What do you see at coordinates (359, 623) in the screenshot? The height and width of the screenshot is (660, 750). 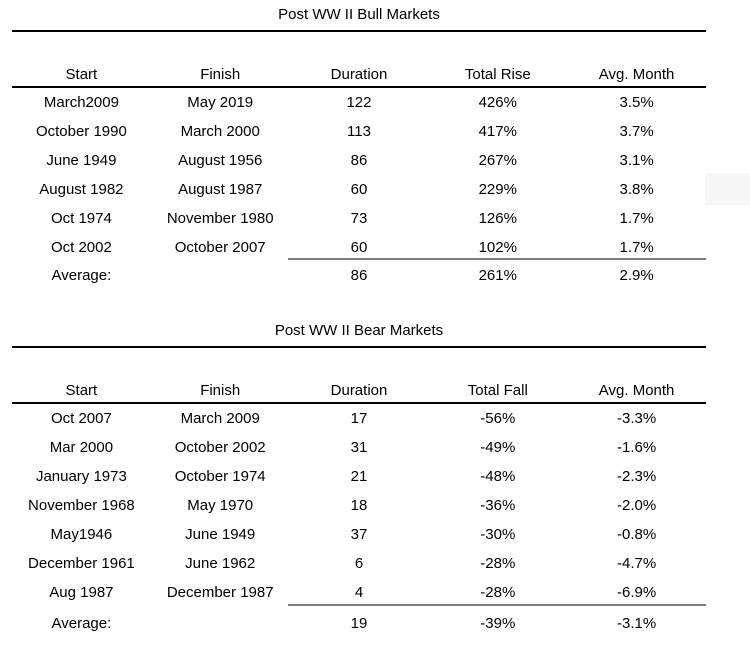 I see `bear-average-row: Average: 19 -39% -3.1%` at bounding box center [359, 623].